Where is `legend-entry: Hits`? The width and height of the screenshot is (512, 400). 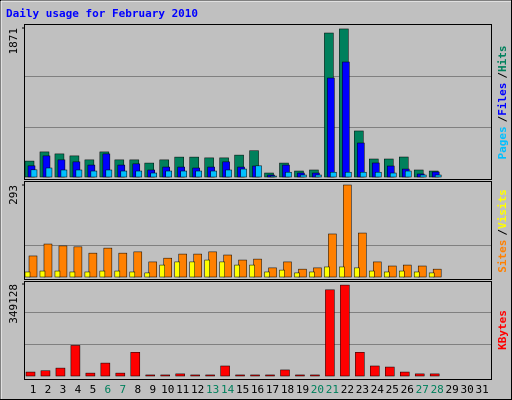 legend-entry: Hits is located at coordinates (502, 59).